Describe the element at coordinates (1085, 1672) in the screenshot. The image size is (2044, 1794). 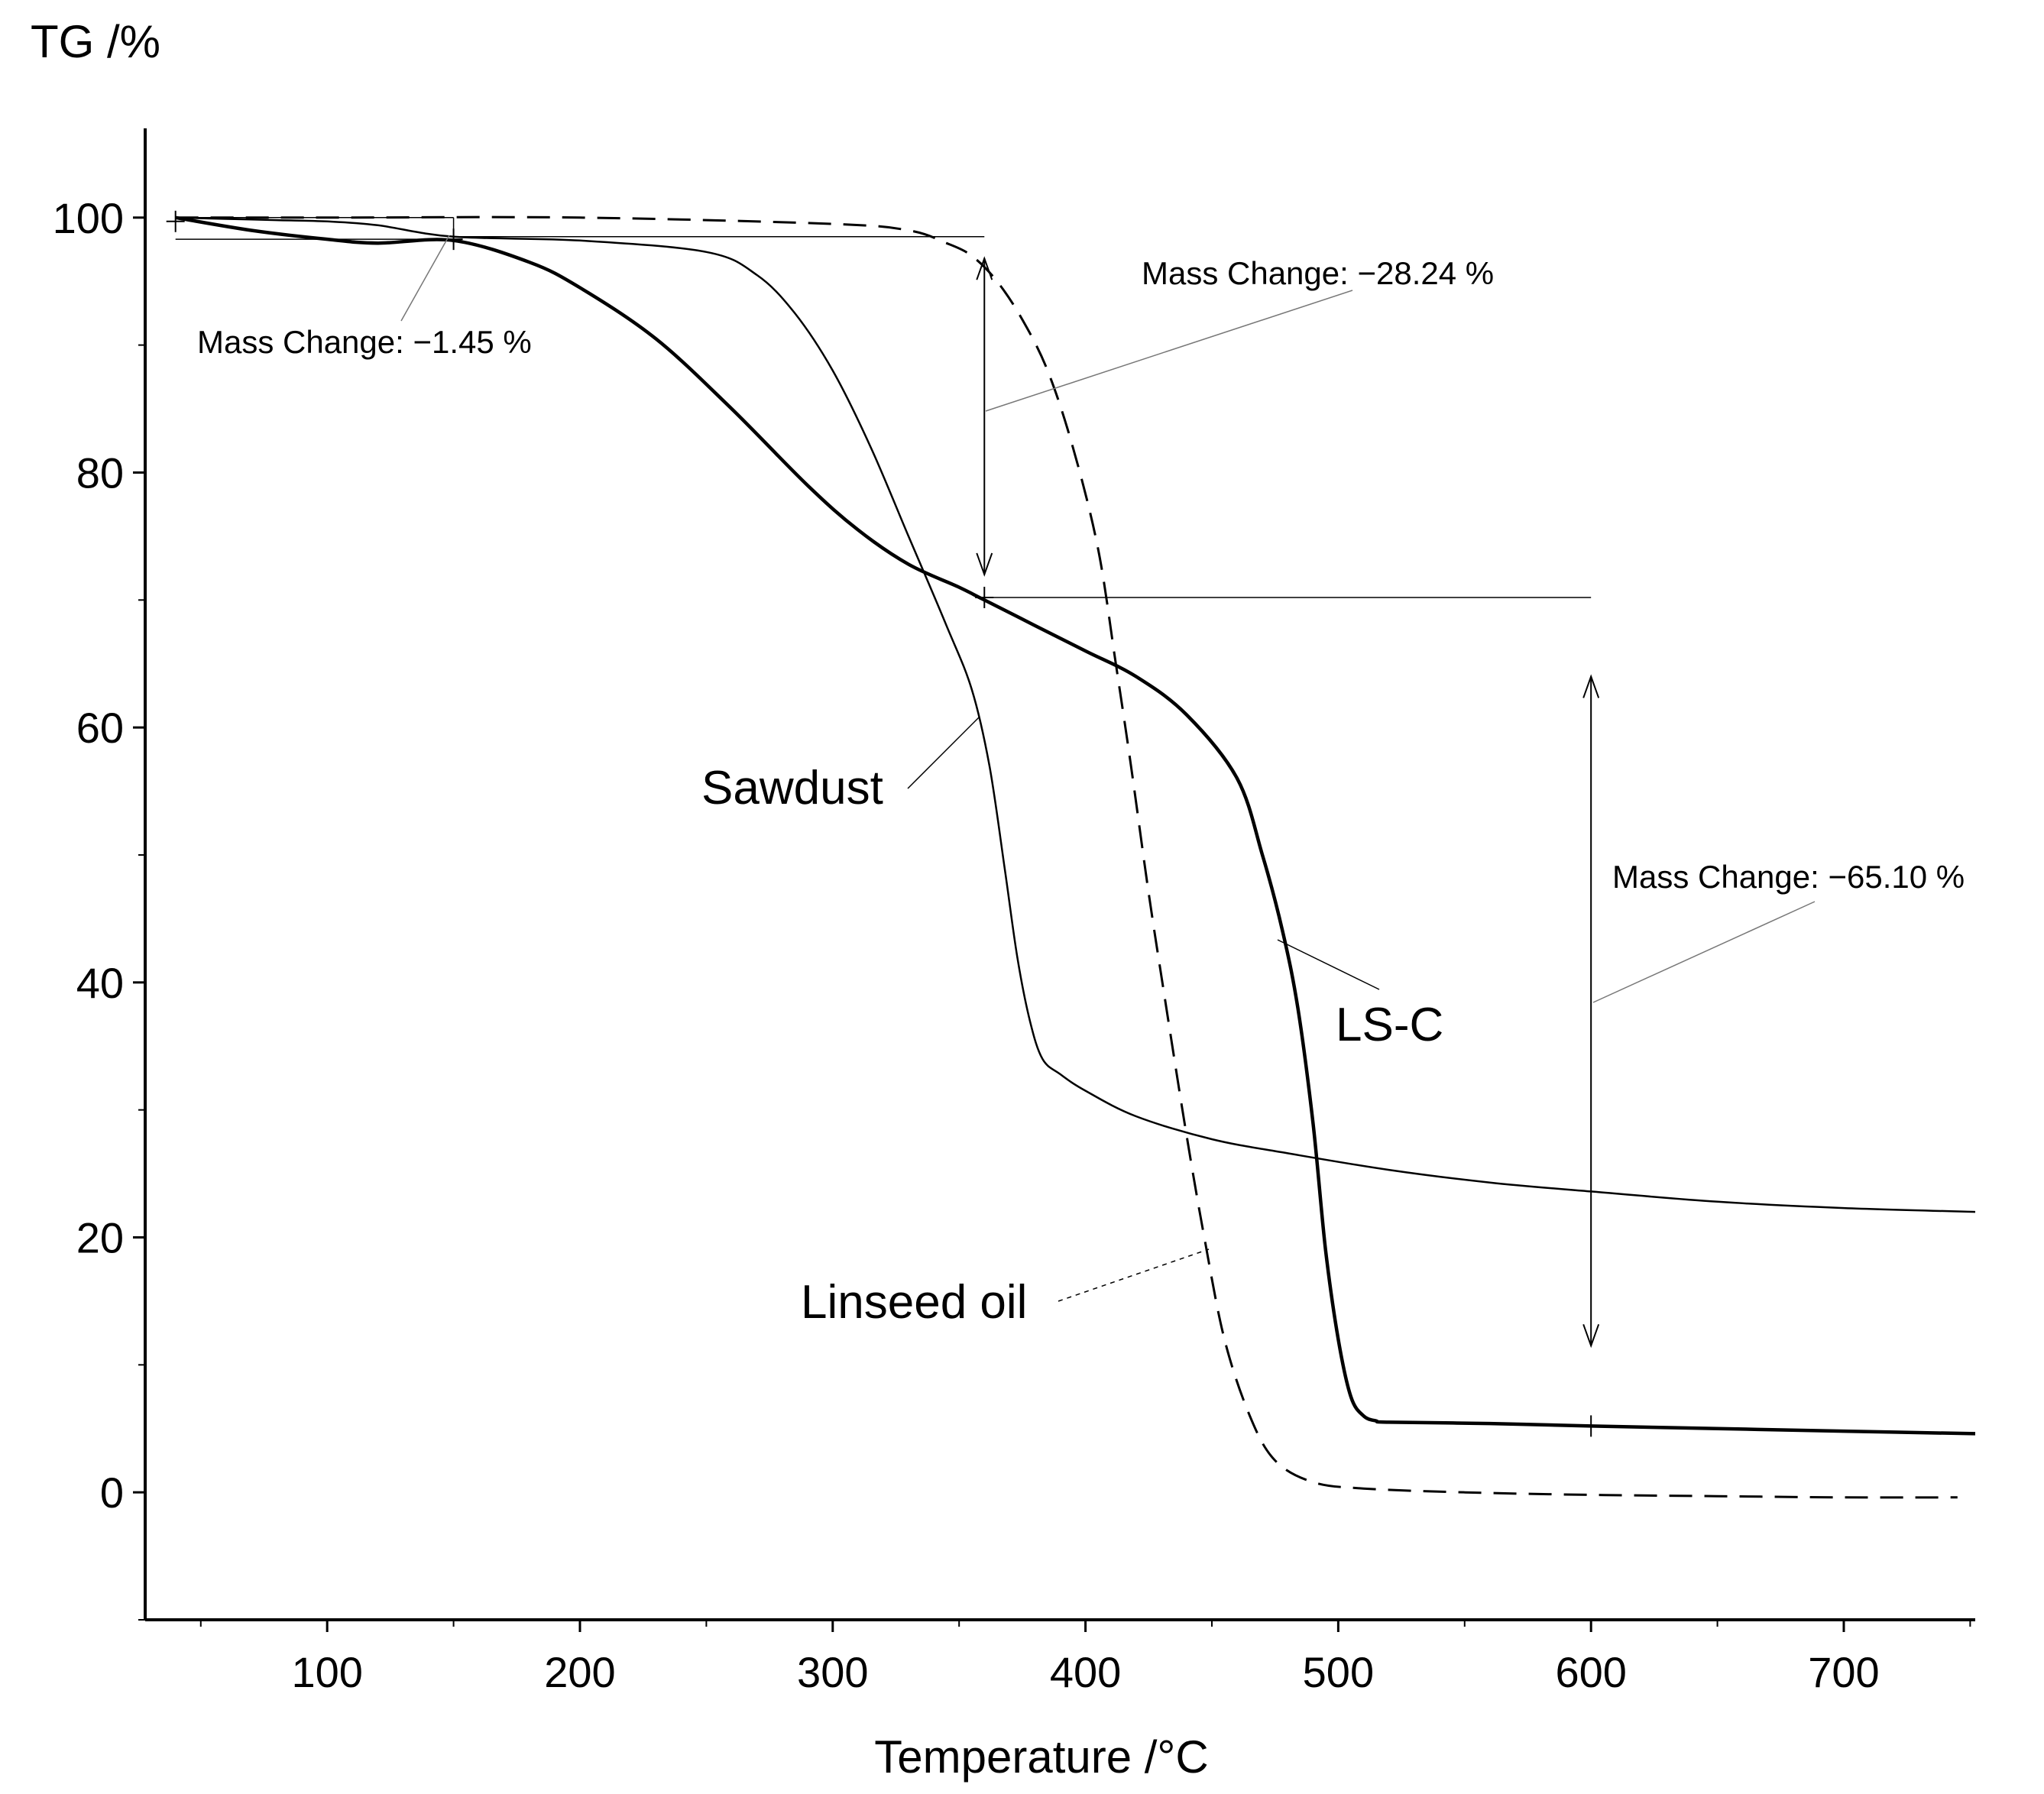
I see `x-tick-label-400: 400` at that location.